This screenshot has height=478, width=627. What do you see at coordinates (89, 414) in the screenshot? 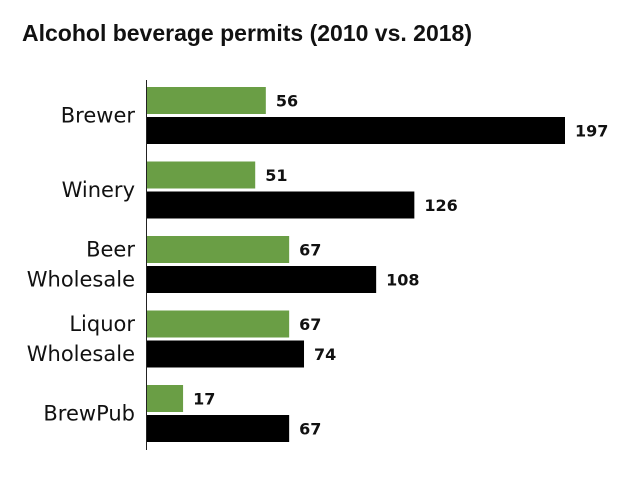
I see `category-label: BrewPub` at bounding box center [89, 414].